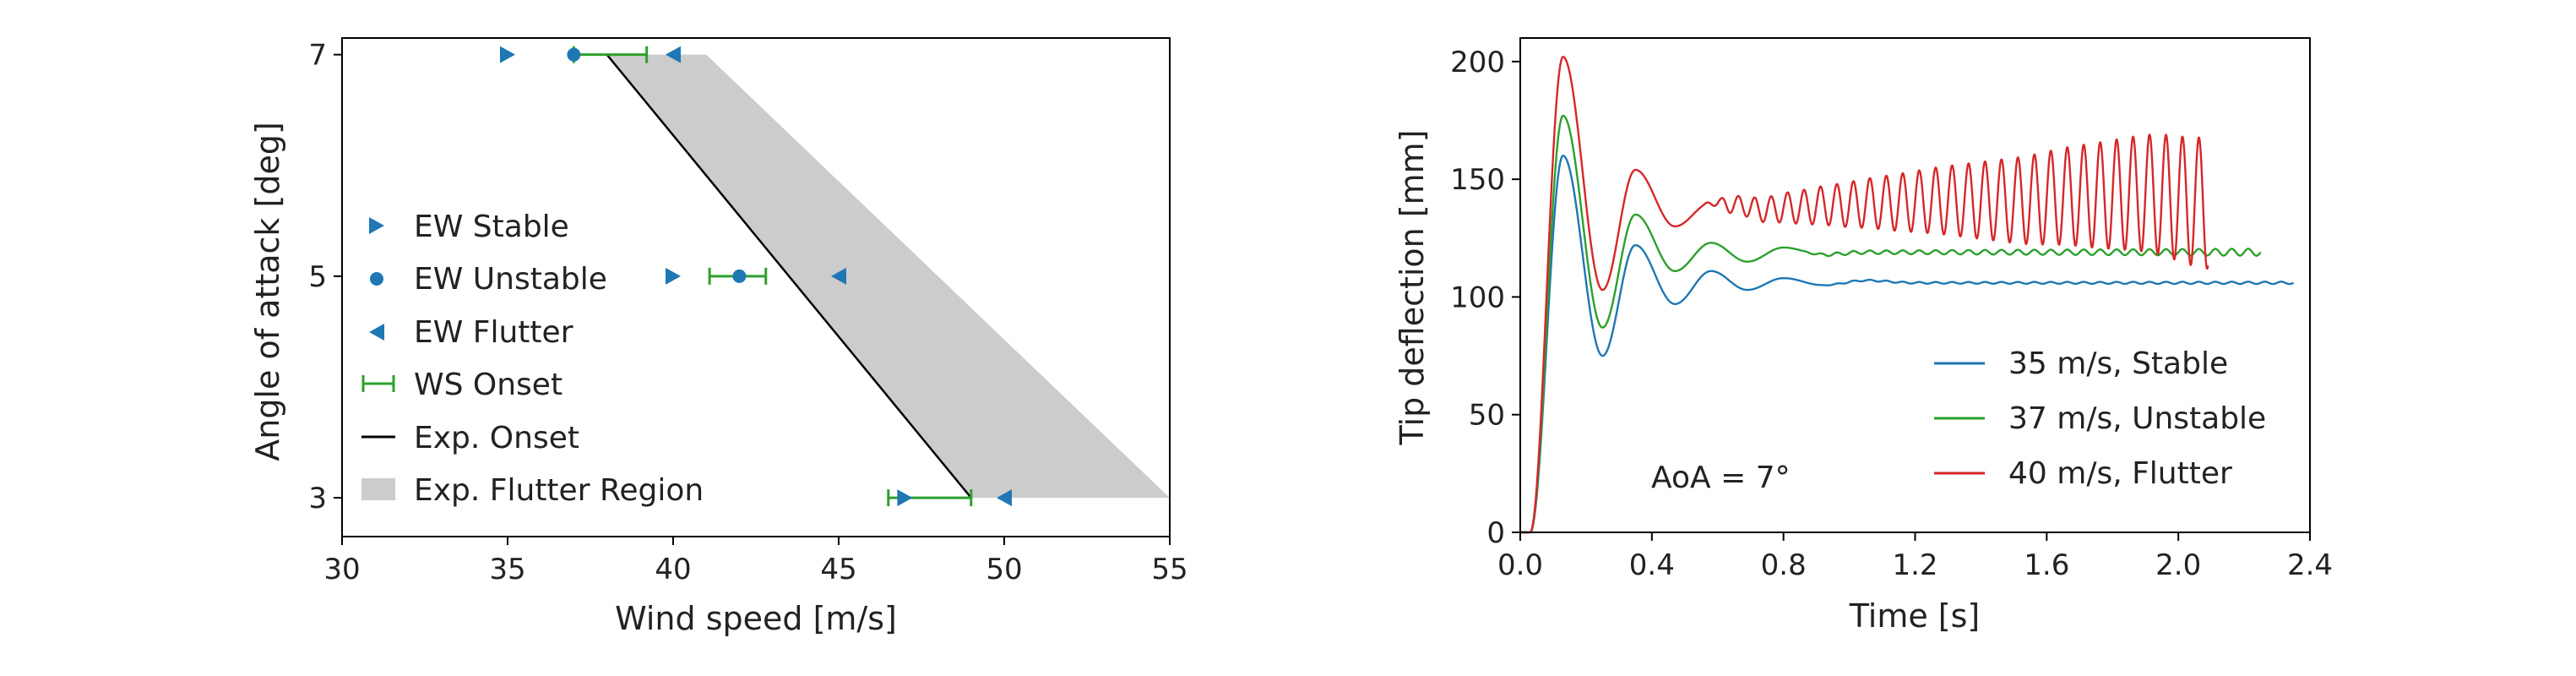  What do you see at coordinates (1412, 287) in the screenshot?
I see `y-axis-title-right: Tip deflection [mm]` at bounding box center [1412, 287].